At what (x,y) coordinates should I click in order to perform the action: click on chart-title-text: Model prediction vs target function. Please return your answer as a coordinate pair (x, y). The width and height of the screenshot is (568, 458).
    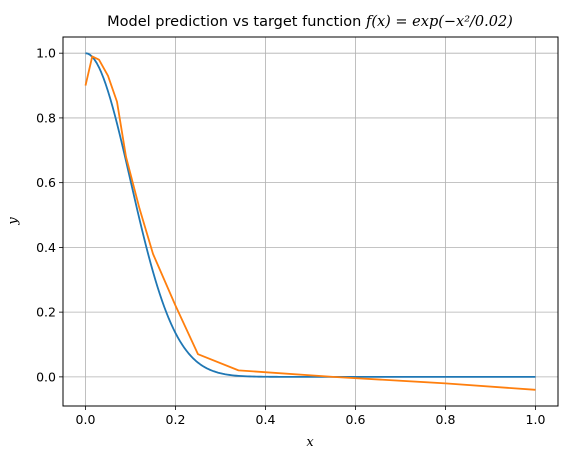
    Looking at the image, I should click on (236, 22).